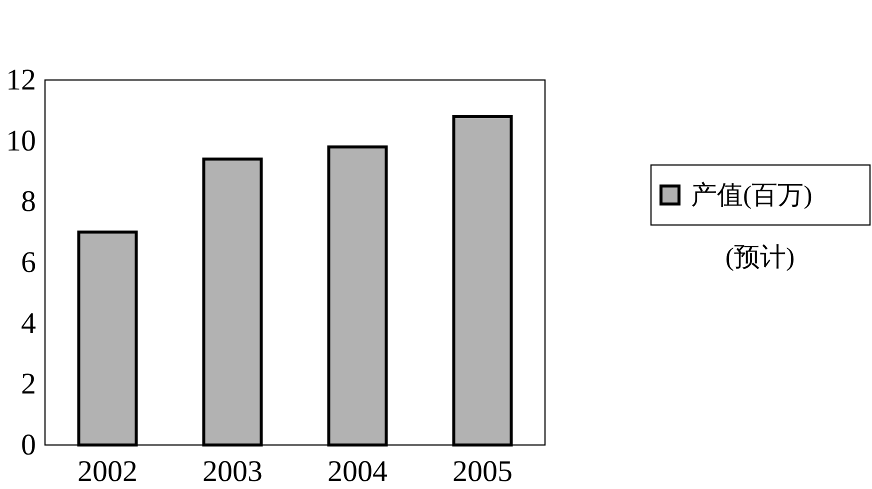 The image size is (872, 489). What do you see at coordinates (21, 141) in the screenshot?
I see `y-tick-label: 10` at bounding box center [21, 141].